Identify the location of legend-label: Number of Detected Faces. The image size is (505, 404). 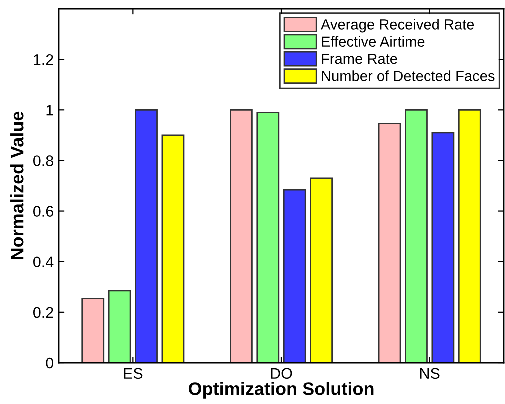
(408, 76).